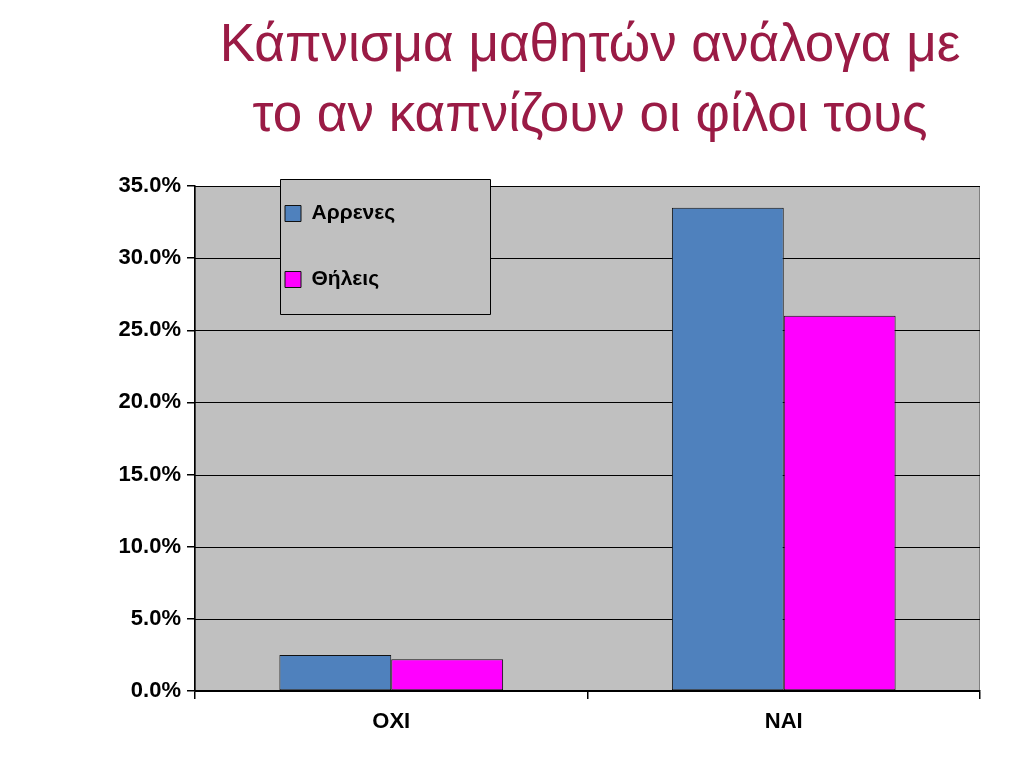 This screenshot has height=768, width=1024. Describe the element at coordinates (590, 78) in the screenshot. I see `chart-title: Κάπνισμα μαθητών ανάλογα με το αν καπνίζουν οι φίλοι τους` at that location.